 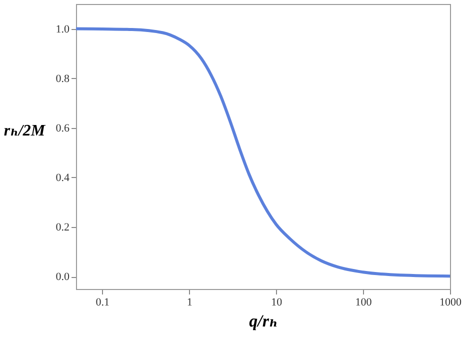 What do you see at coordinates (263, 321) in the screenshot?
I see `x-axis-title: q/rₕ` at bounding box center [263, 321].